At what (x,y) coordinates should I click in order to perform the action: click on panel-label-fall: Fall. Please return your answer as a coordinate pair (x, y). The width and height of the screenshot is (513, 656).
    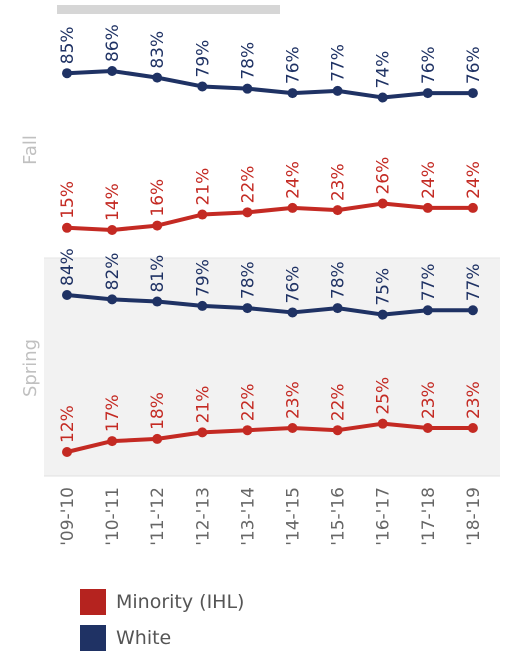
    Looking at the image, I should click on (30, 150).